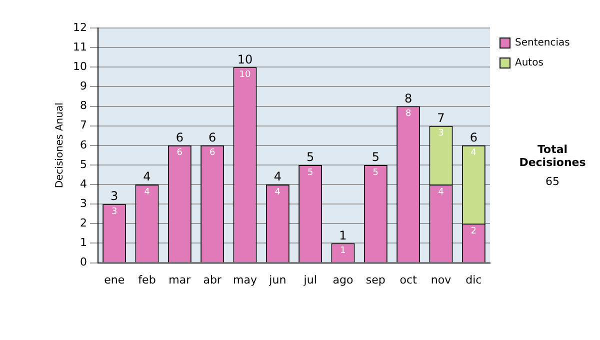 This screenshot has width=600, height=340. I want to click on data-label: 8, so click(408, 114).